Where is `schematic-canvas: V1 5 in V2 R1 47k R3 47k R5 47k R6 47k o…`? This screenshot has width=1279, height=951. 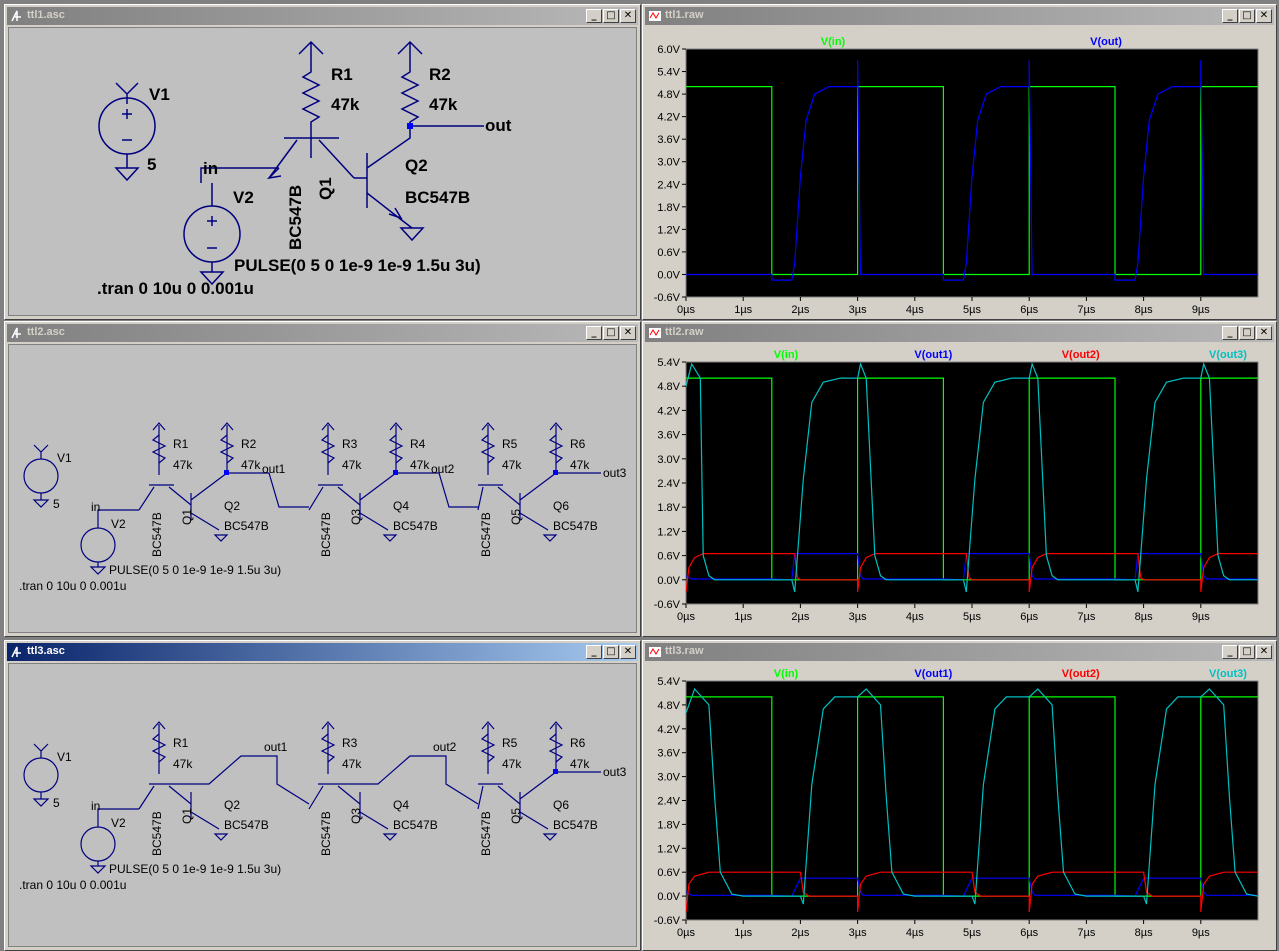 schematic-canvas: V1 5 in V2 R1 47k R3 47k R5 47k R6 47k o… is located at coordinates (322, 805).